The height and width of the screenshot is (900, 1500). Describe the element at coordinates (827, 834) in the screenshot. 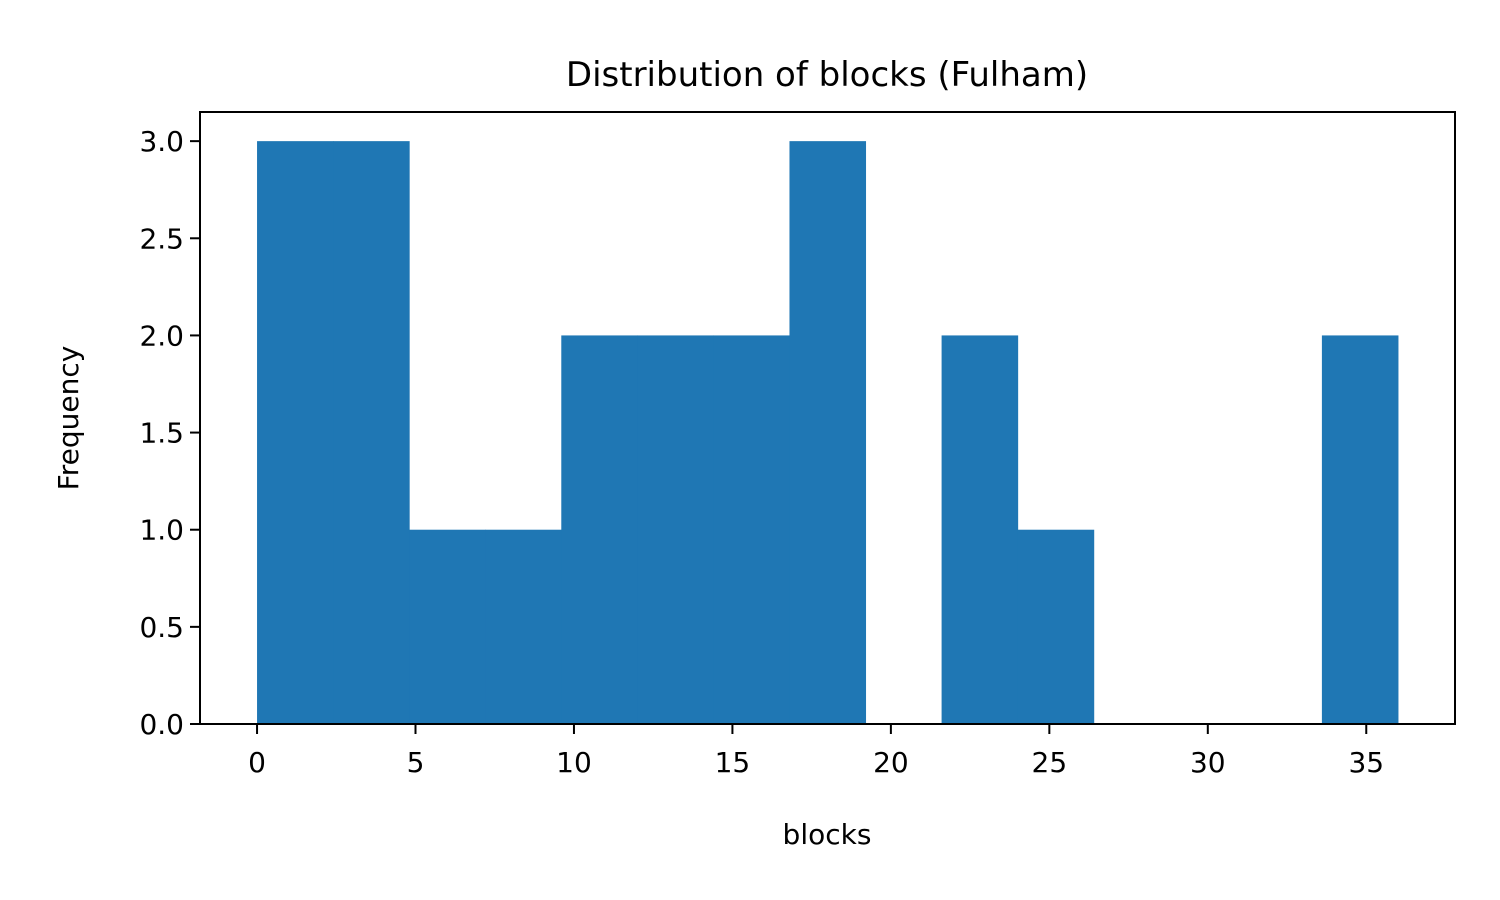

I see `x-axis-label: blocks` at that location.